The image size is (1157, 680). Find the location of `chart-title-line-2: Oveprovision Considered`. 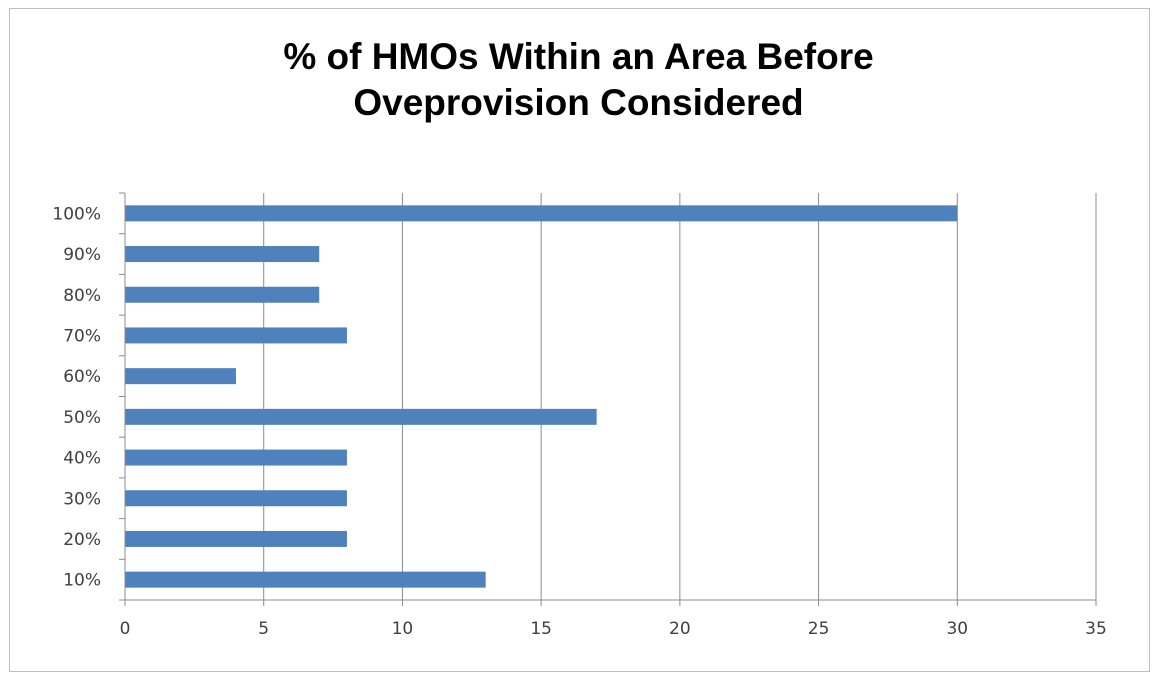

chart-title-line-2: Oveprovision Considered is located at coordinates (578, 102).